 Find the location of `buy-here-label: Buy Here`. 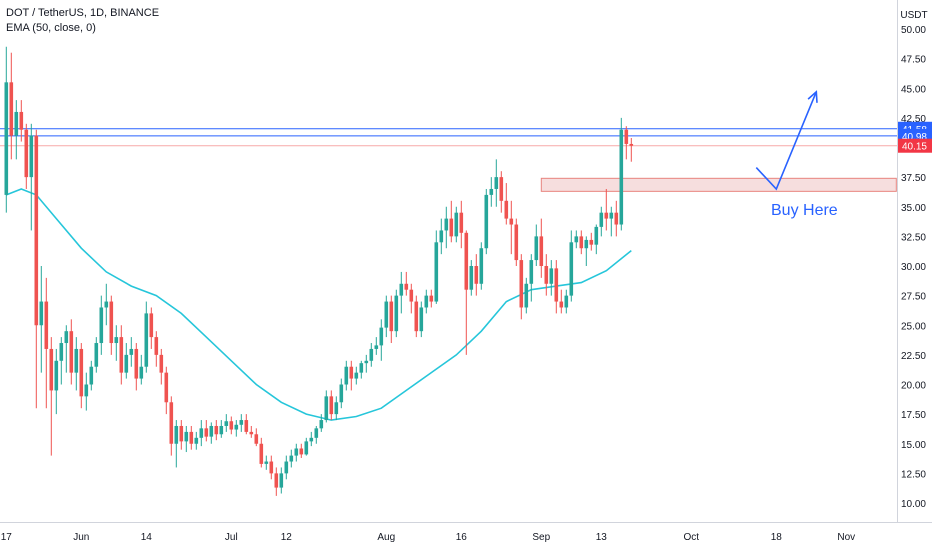

buy-here-label: Buy Here is located at coordinates (804, 210).